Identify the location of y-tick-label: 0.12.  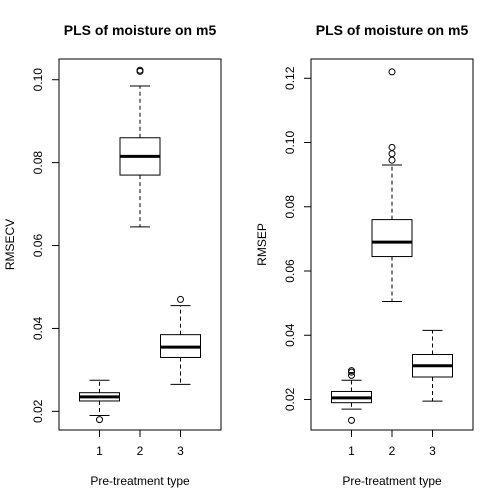
(290, 78).